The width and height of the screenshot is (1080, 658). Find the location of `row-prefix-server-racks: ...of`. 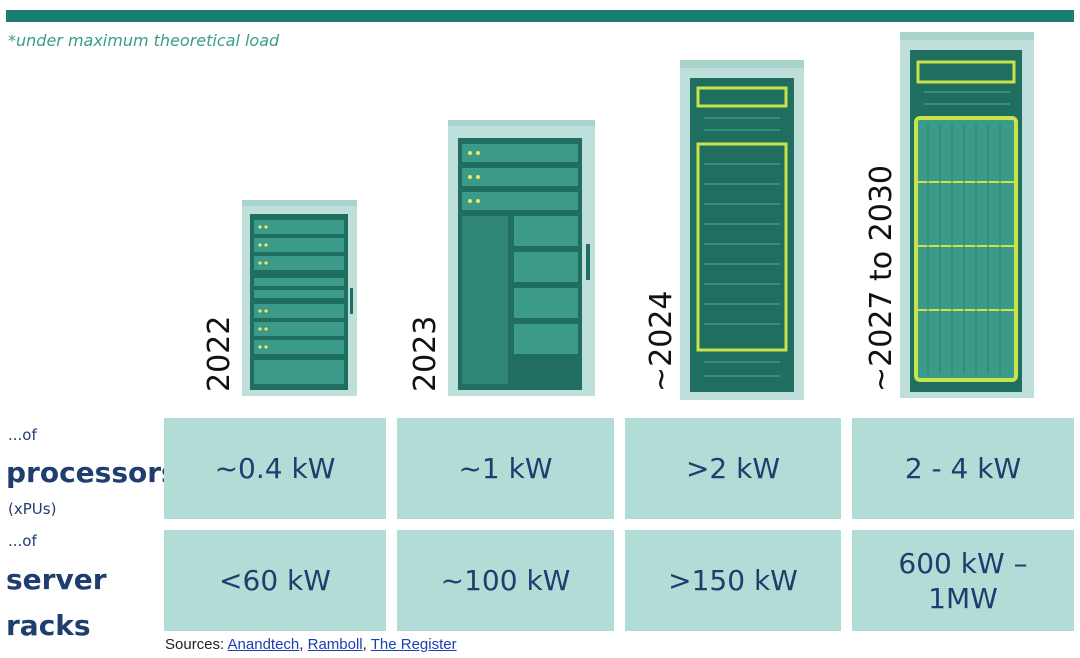

row-prefix-server-racks: ...of is located at coordinates (22, 541).